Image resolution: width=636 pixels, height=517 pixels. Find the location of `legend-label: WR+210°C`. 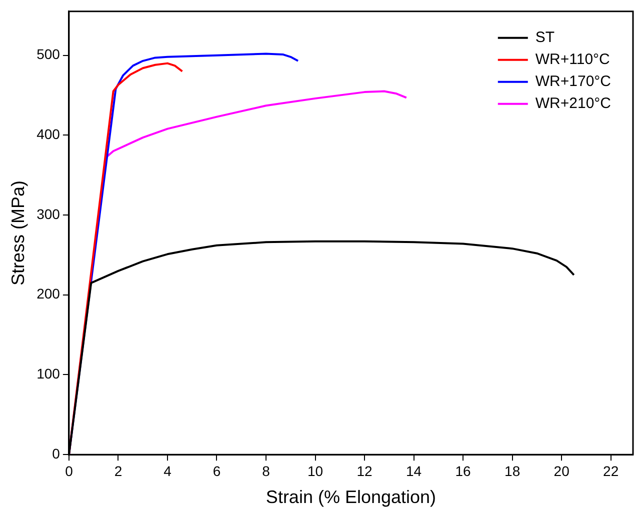

legend-label: WR+210°C is located at coordinates (573, 103).